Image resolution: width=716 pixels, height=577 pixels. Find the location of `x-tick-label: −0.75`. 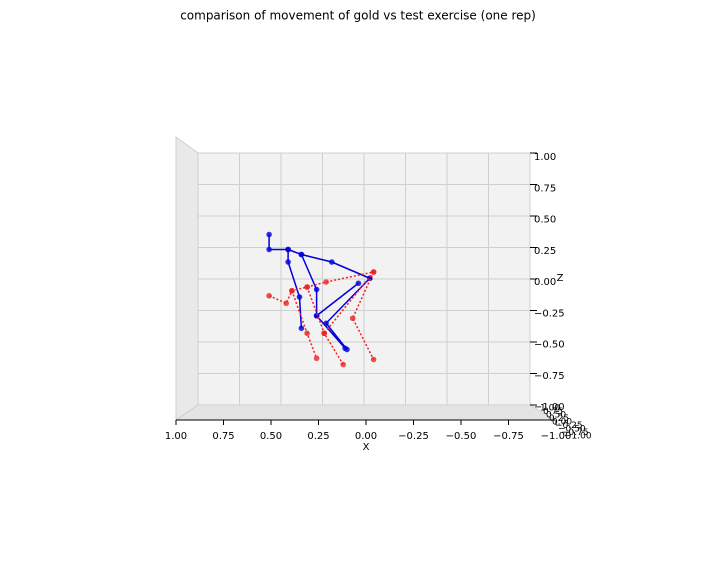

x-tick-label: −0.75 is located at coordinates (508, 436).